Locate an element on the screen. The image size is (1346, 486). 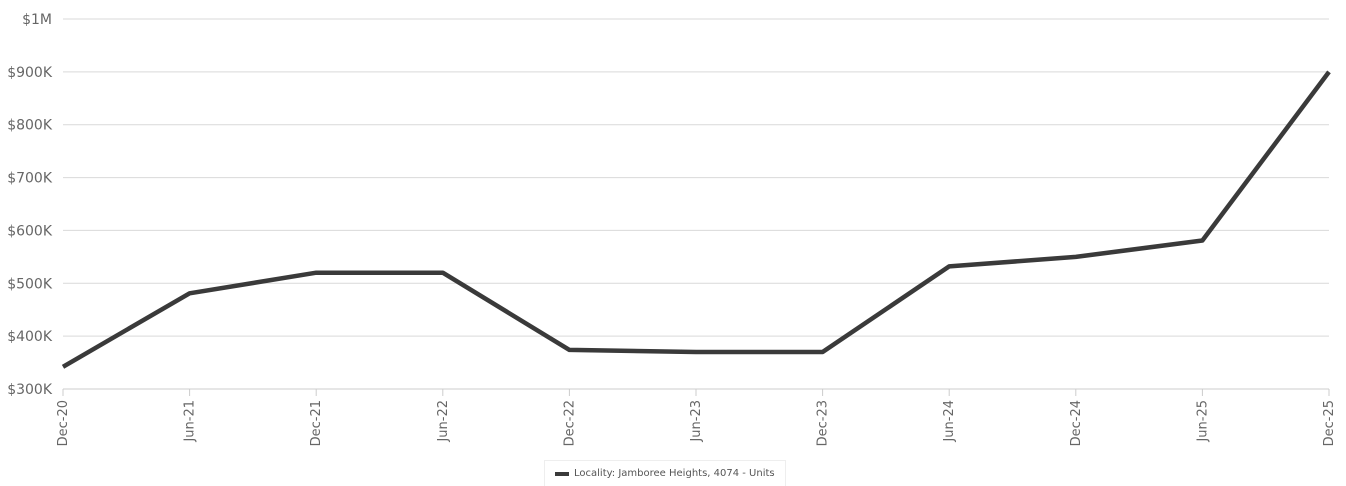
y-tick-label: $800K is located at coordinates (30, 126).